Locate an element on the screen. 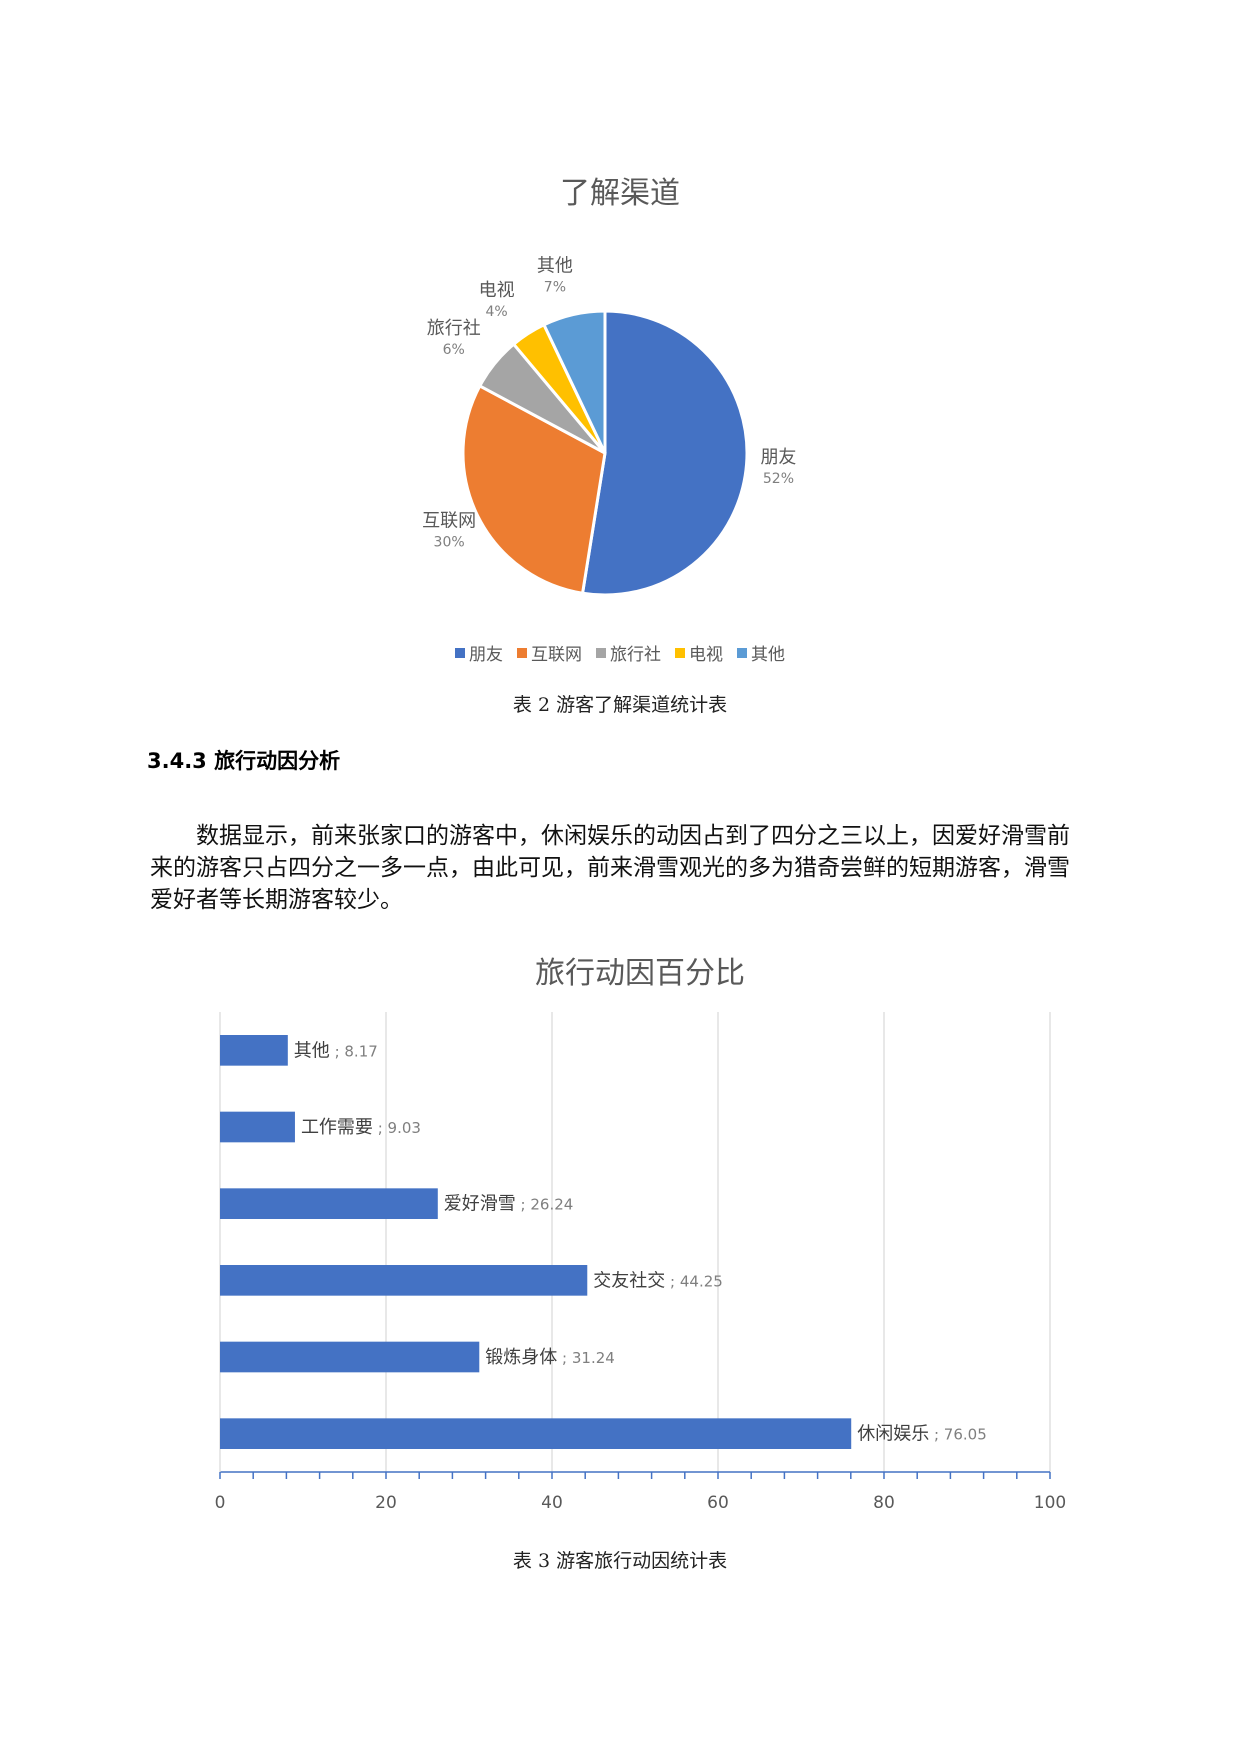  pie-label-category-1: 互联网 is located at coordinates (449, 520).